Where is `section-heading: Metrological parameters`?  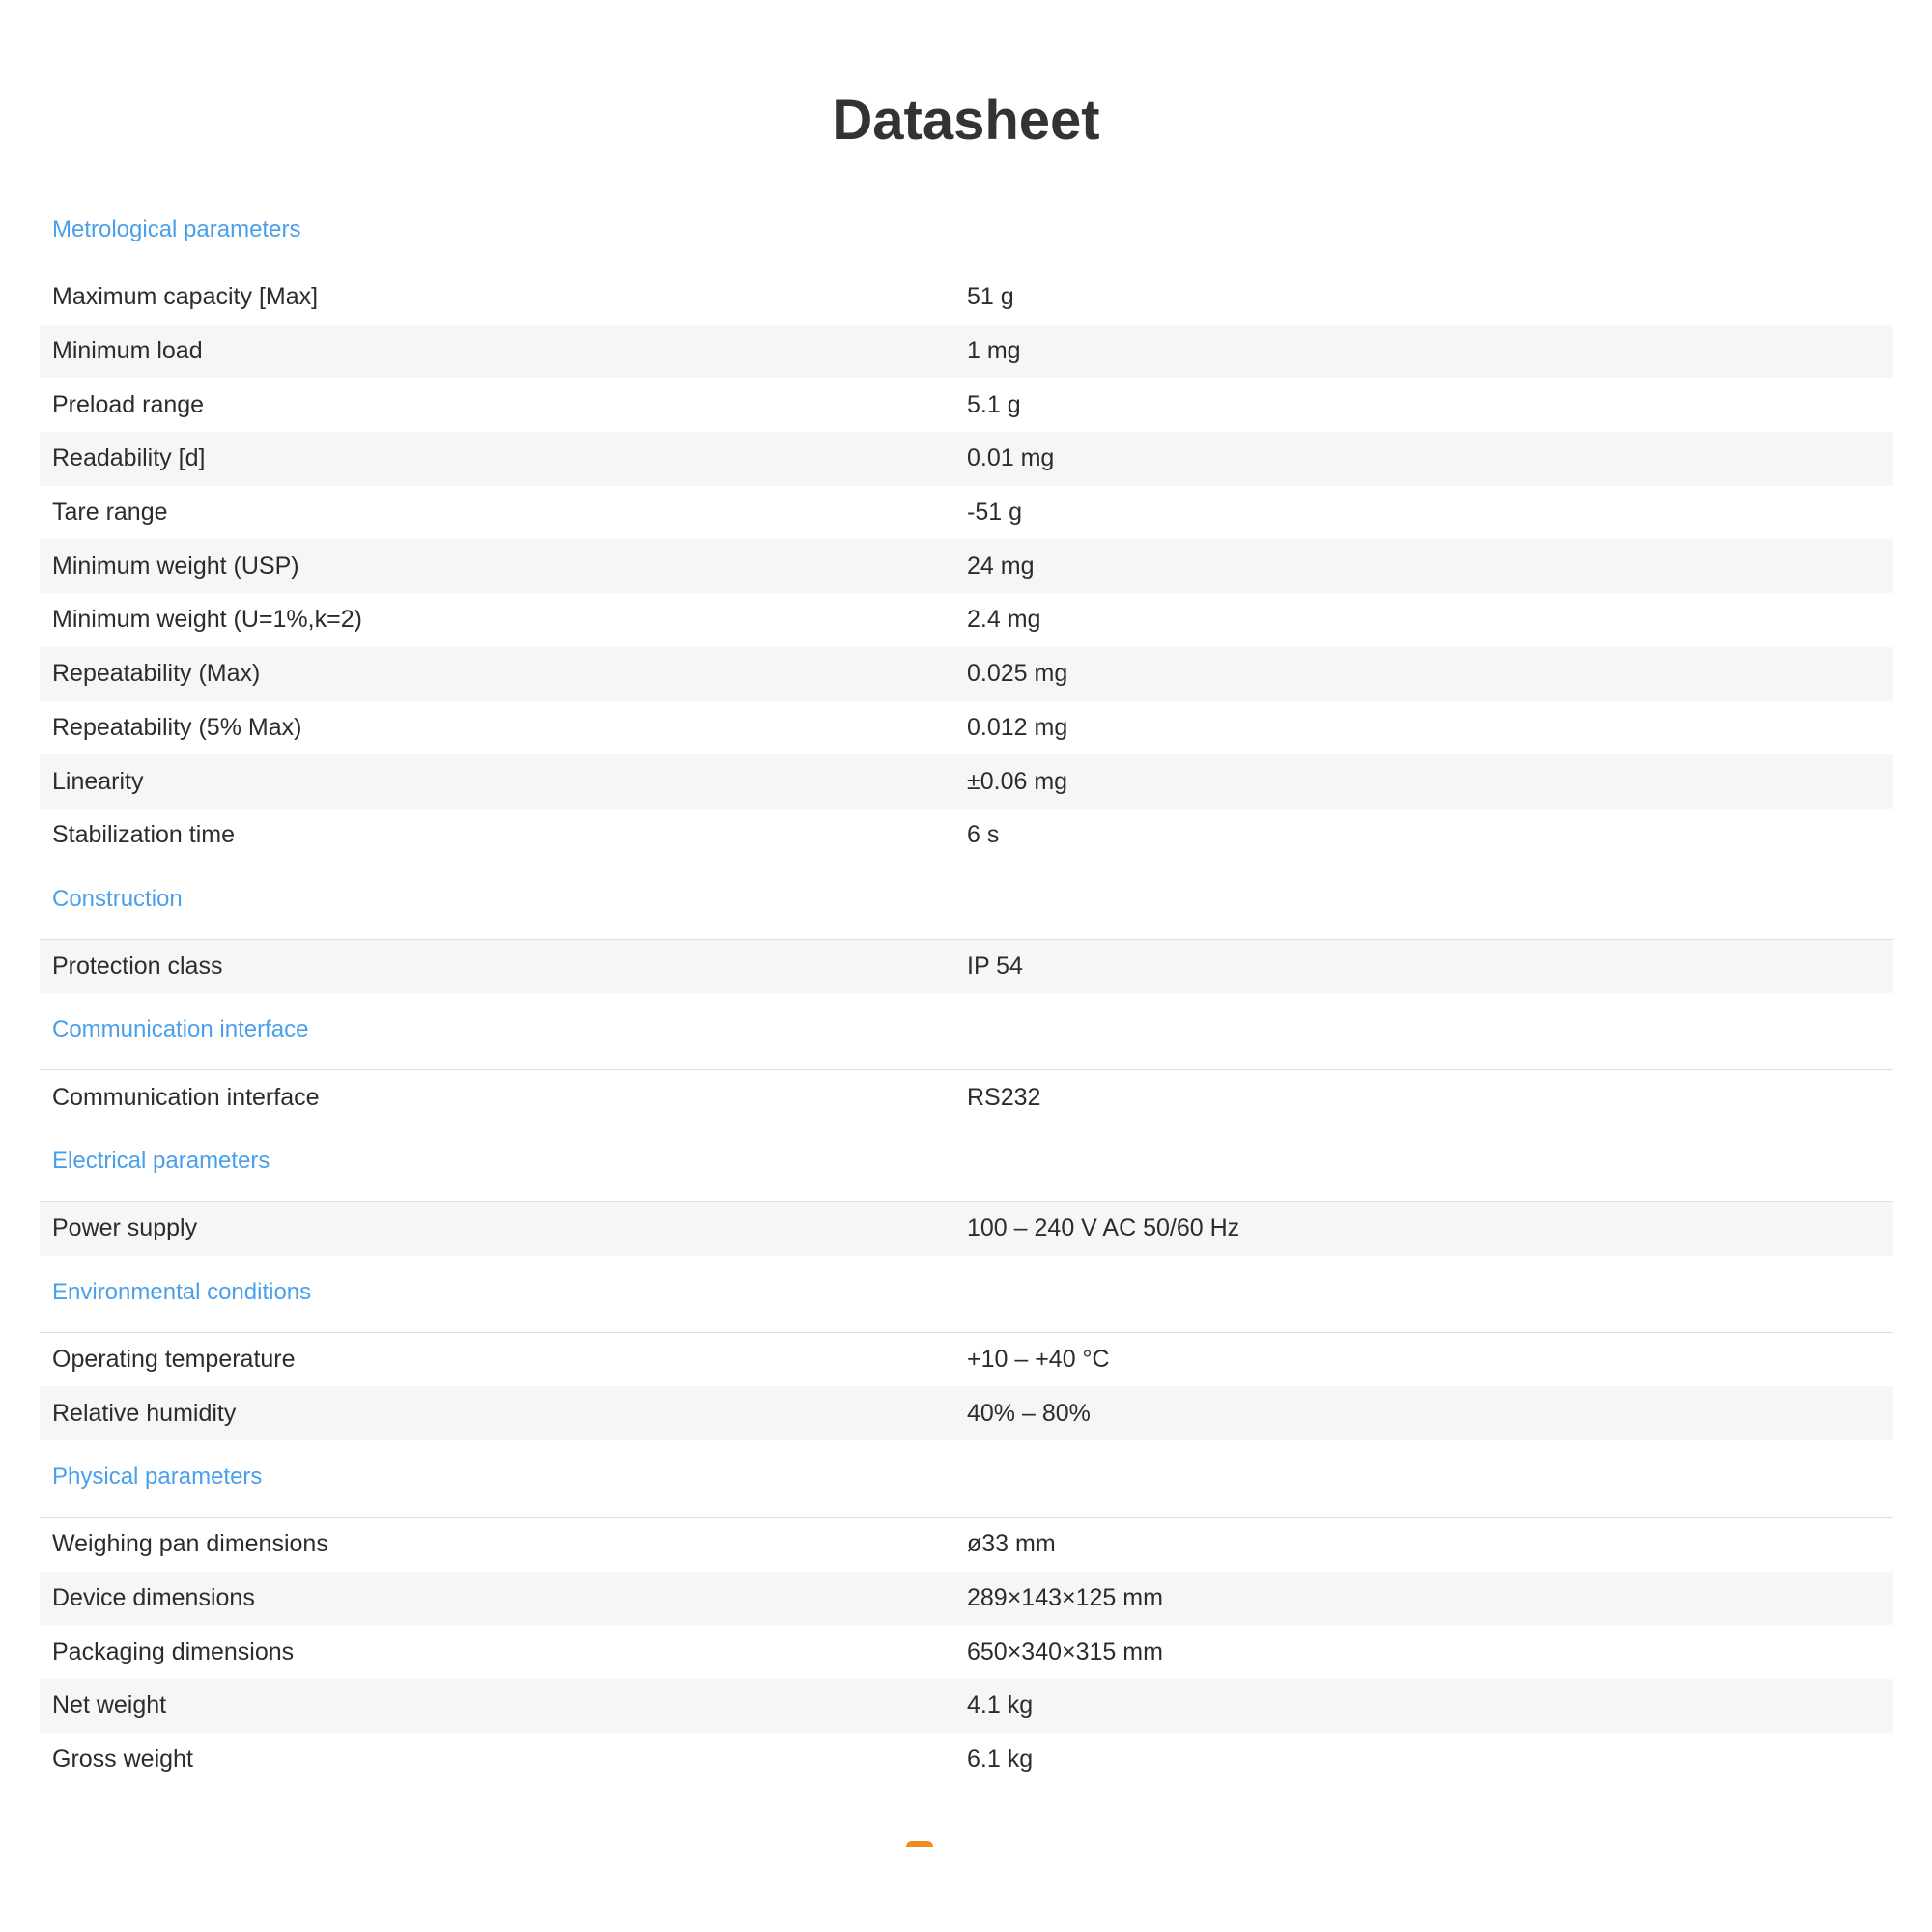 section-heading: Metrological parameters is located at coordinates (966, 231).